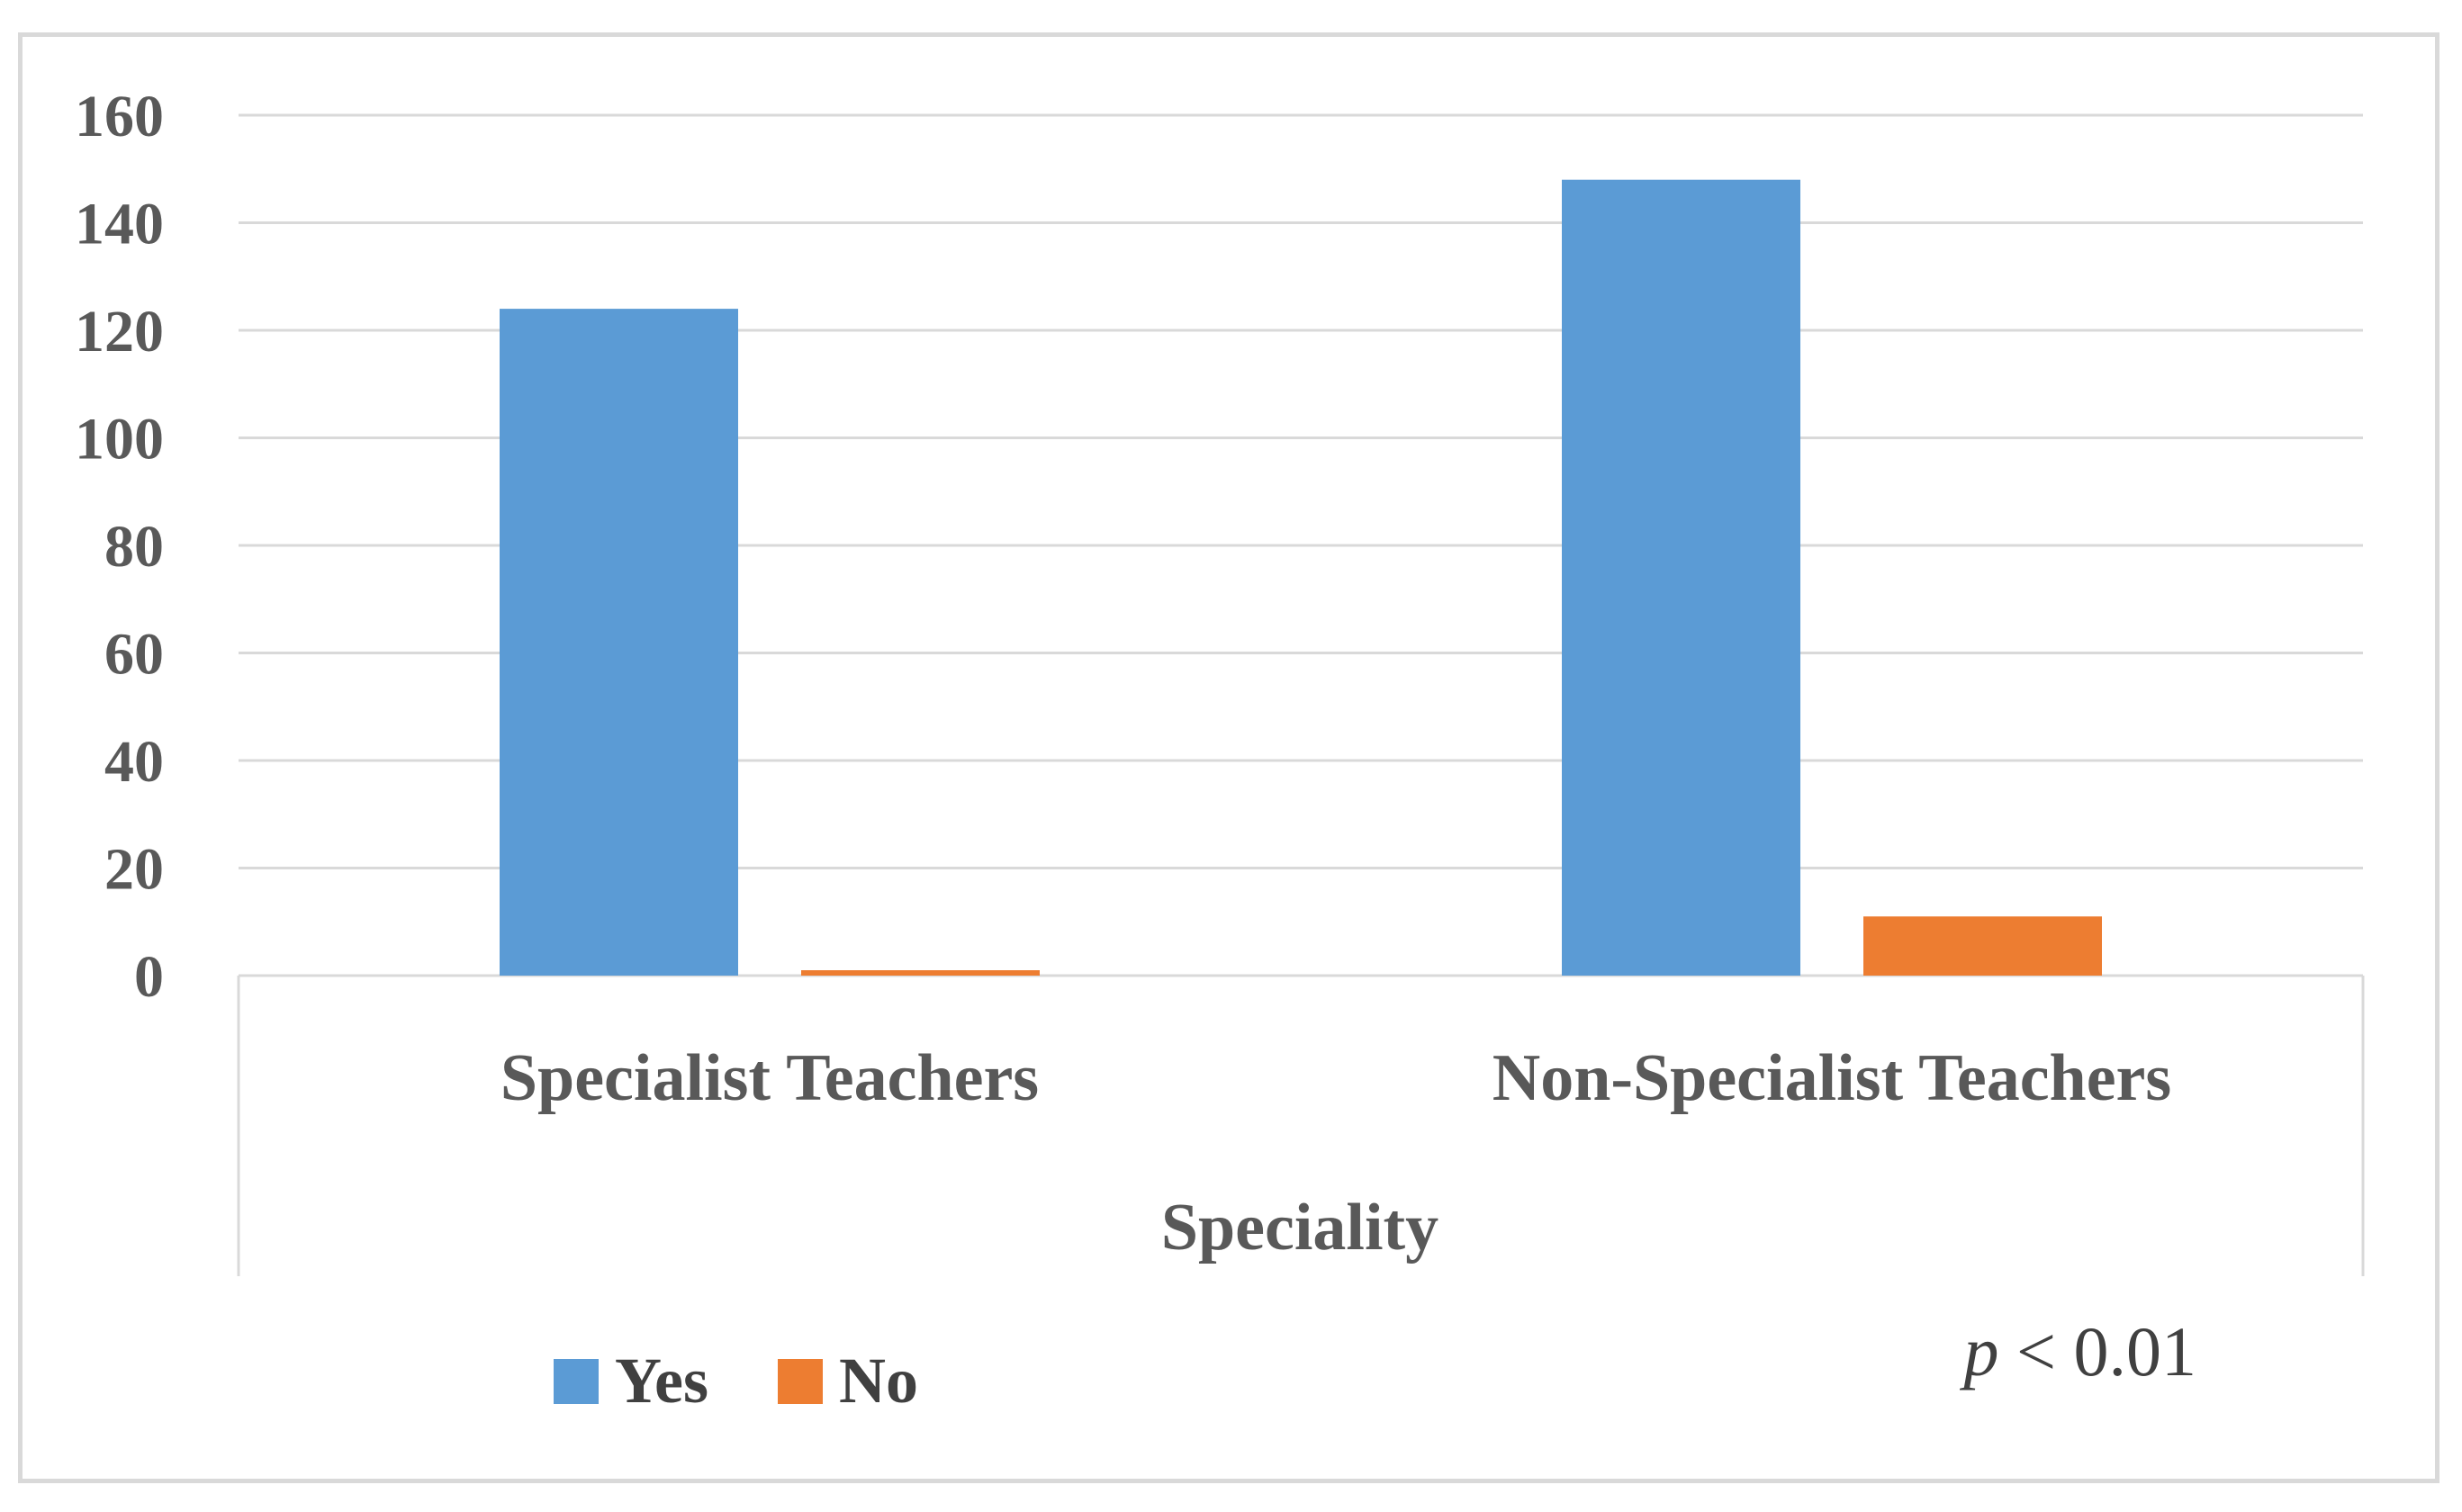 This screenshot has width=2462, height=1512. What do you see at coordinates (1979, 1351) in the screenshot?
I see `p-value-symbol: p` at bounding box center [1979, 1351].